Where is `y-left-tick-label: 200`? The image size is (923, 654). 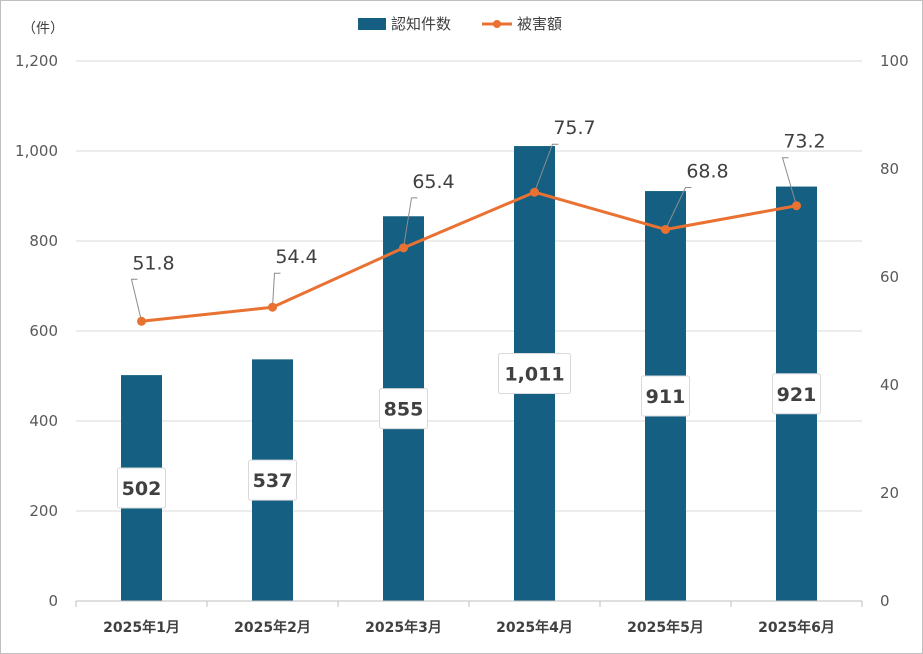
y-left-tick-label: 200 is located at coordinates (43, 511).